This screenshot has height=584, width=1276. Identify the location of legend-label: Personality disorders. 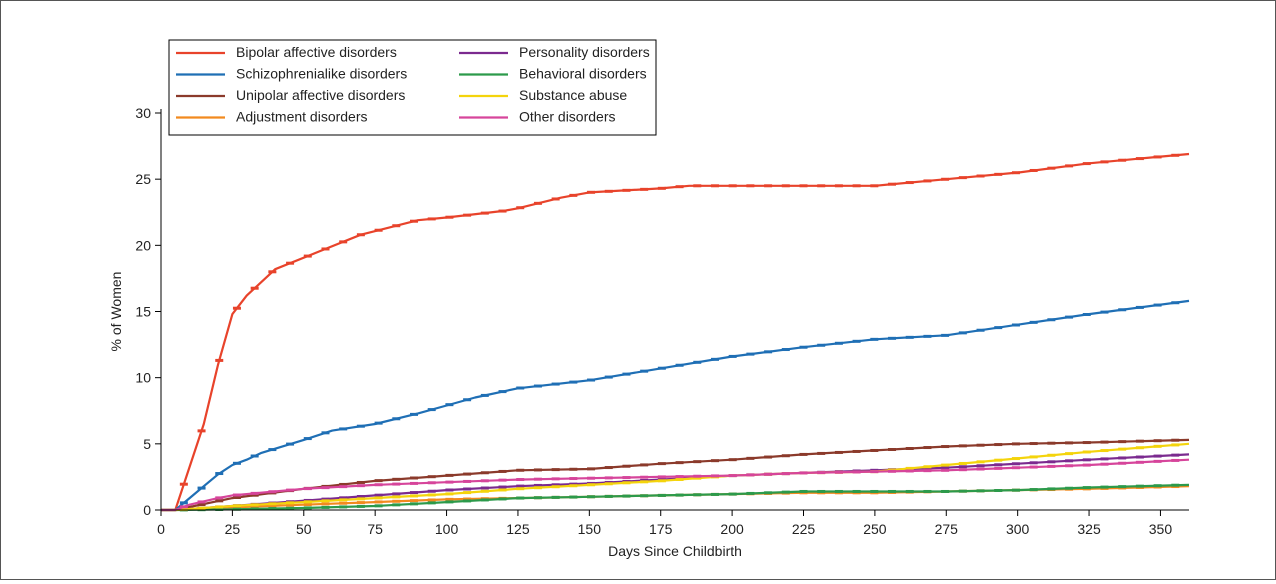
(584, 52).